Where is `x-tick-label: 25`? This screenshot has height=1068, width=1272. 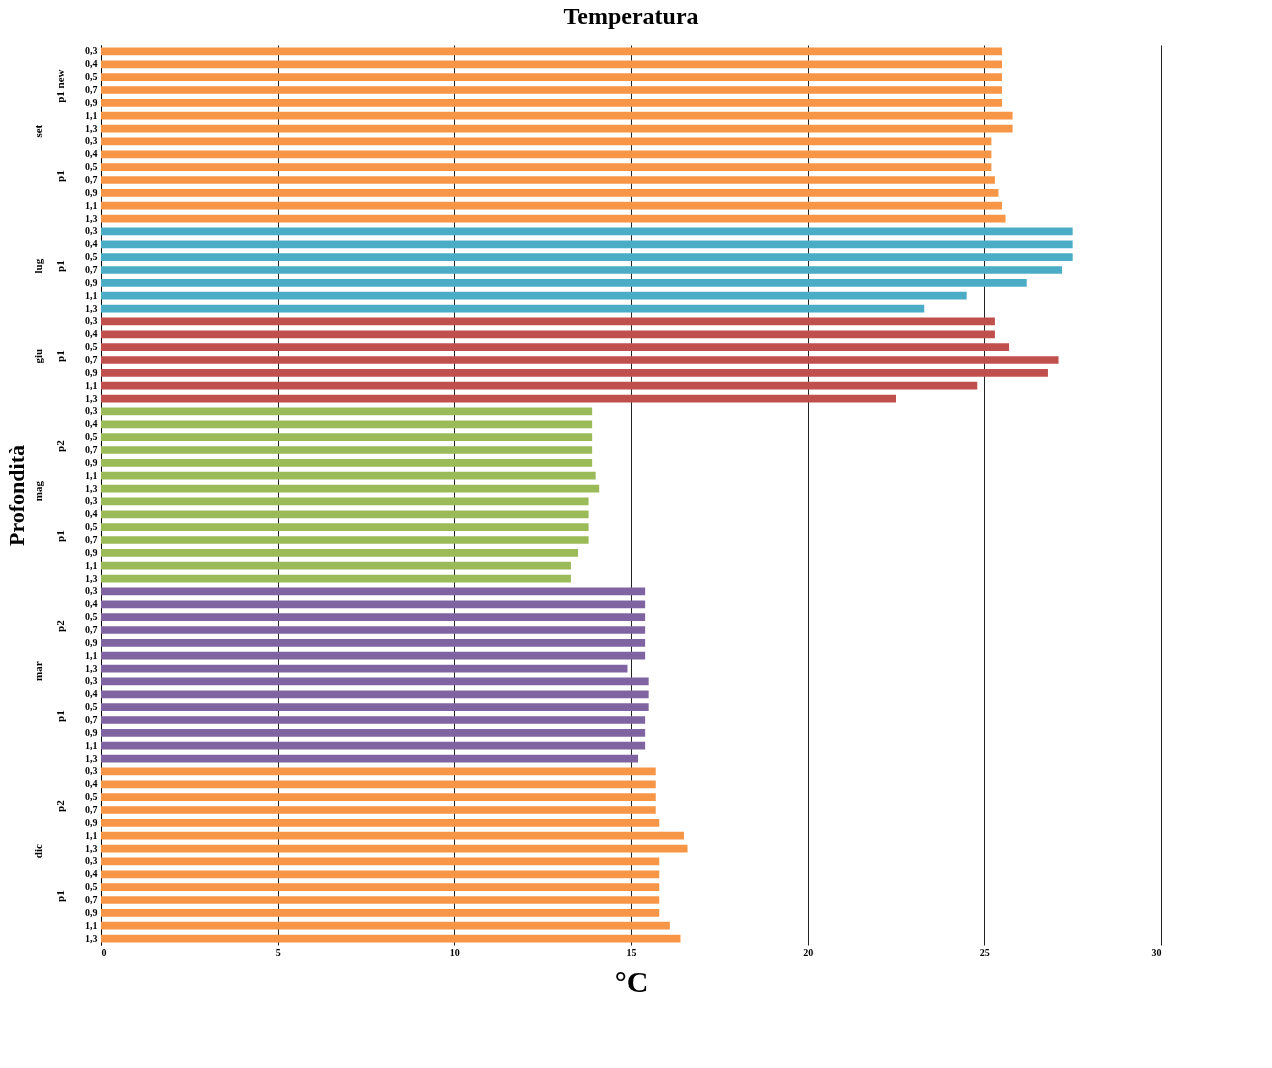
x-tick-label: 25 is located at coordinates (984, 952).